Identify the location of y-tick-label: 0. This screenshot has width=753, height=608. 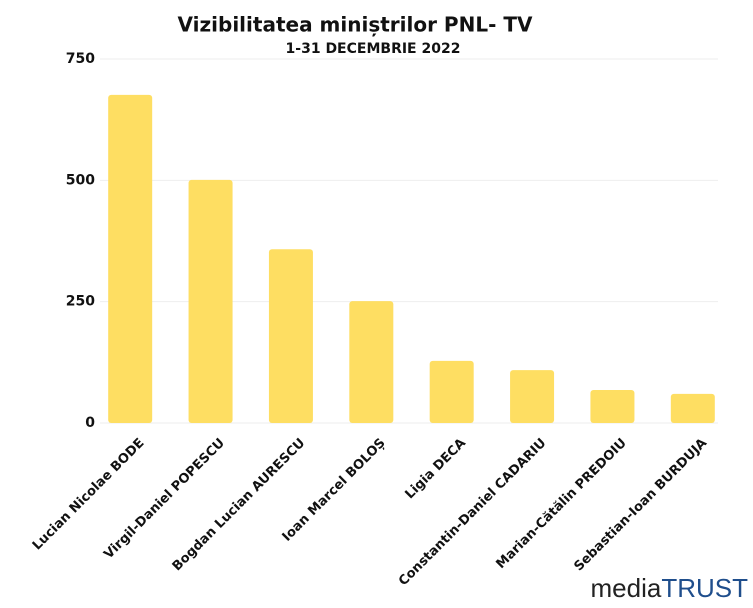
(90, 423).